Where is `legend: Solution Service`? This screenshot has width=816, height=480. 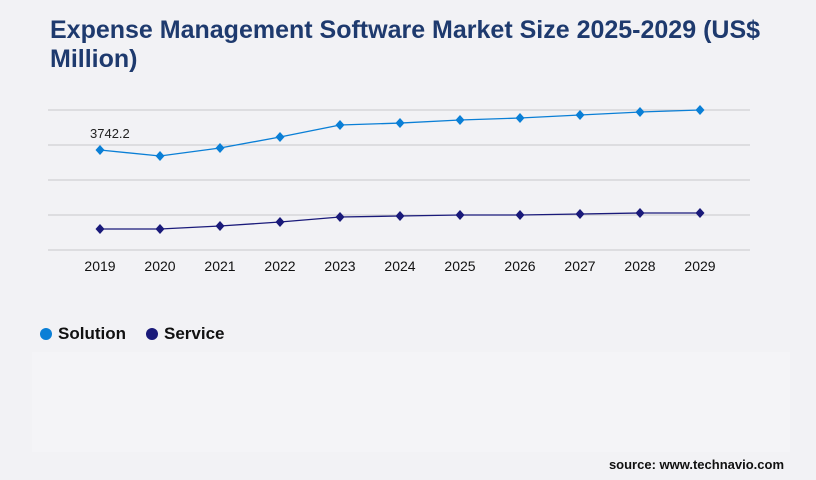
legend: Solution Service is located at coordinates (132, 334).